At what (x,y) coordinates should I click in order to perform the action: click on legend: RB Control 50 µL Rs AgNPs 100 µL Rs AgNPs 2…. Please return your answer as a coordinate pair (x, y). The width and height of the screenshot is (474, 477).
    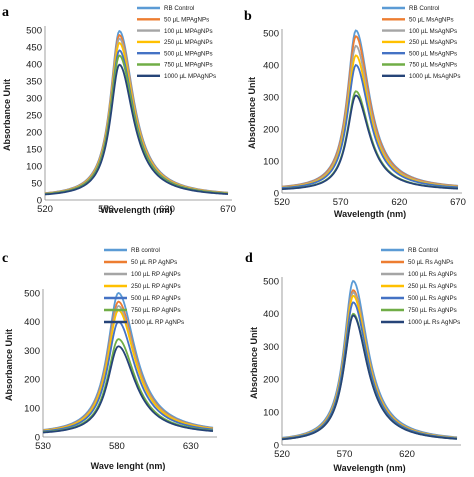
    Looking at the image, I should click on (420, 286).